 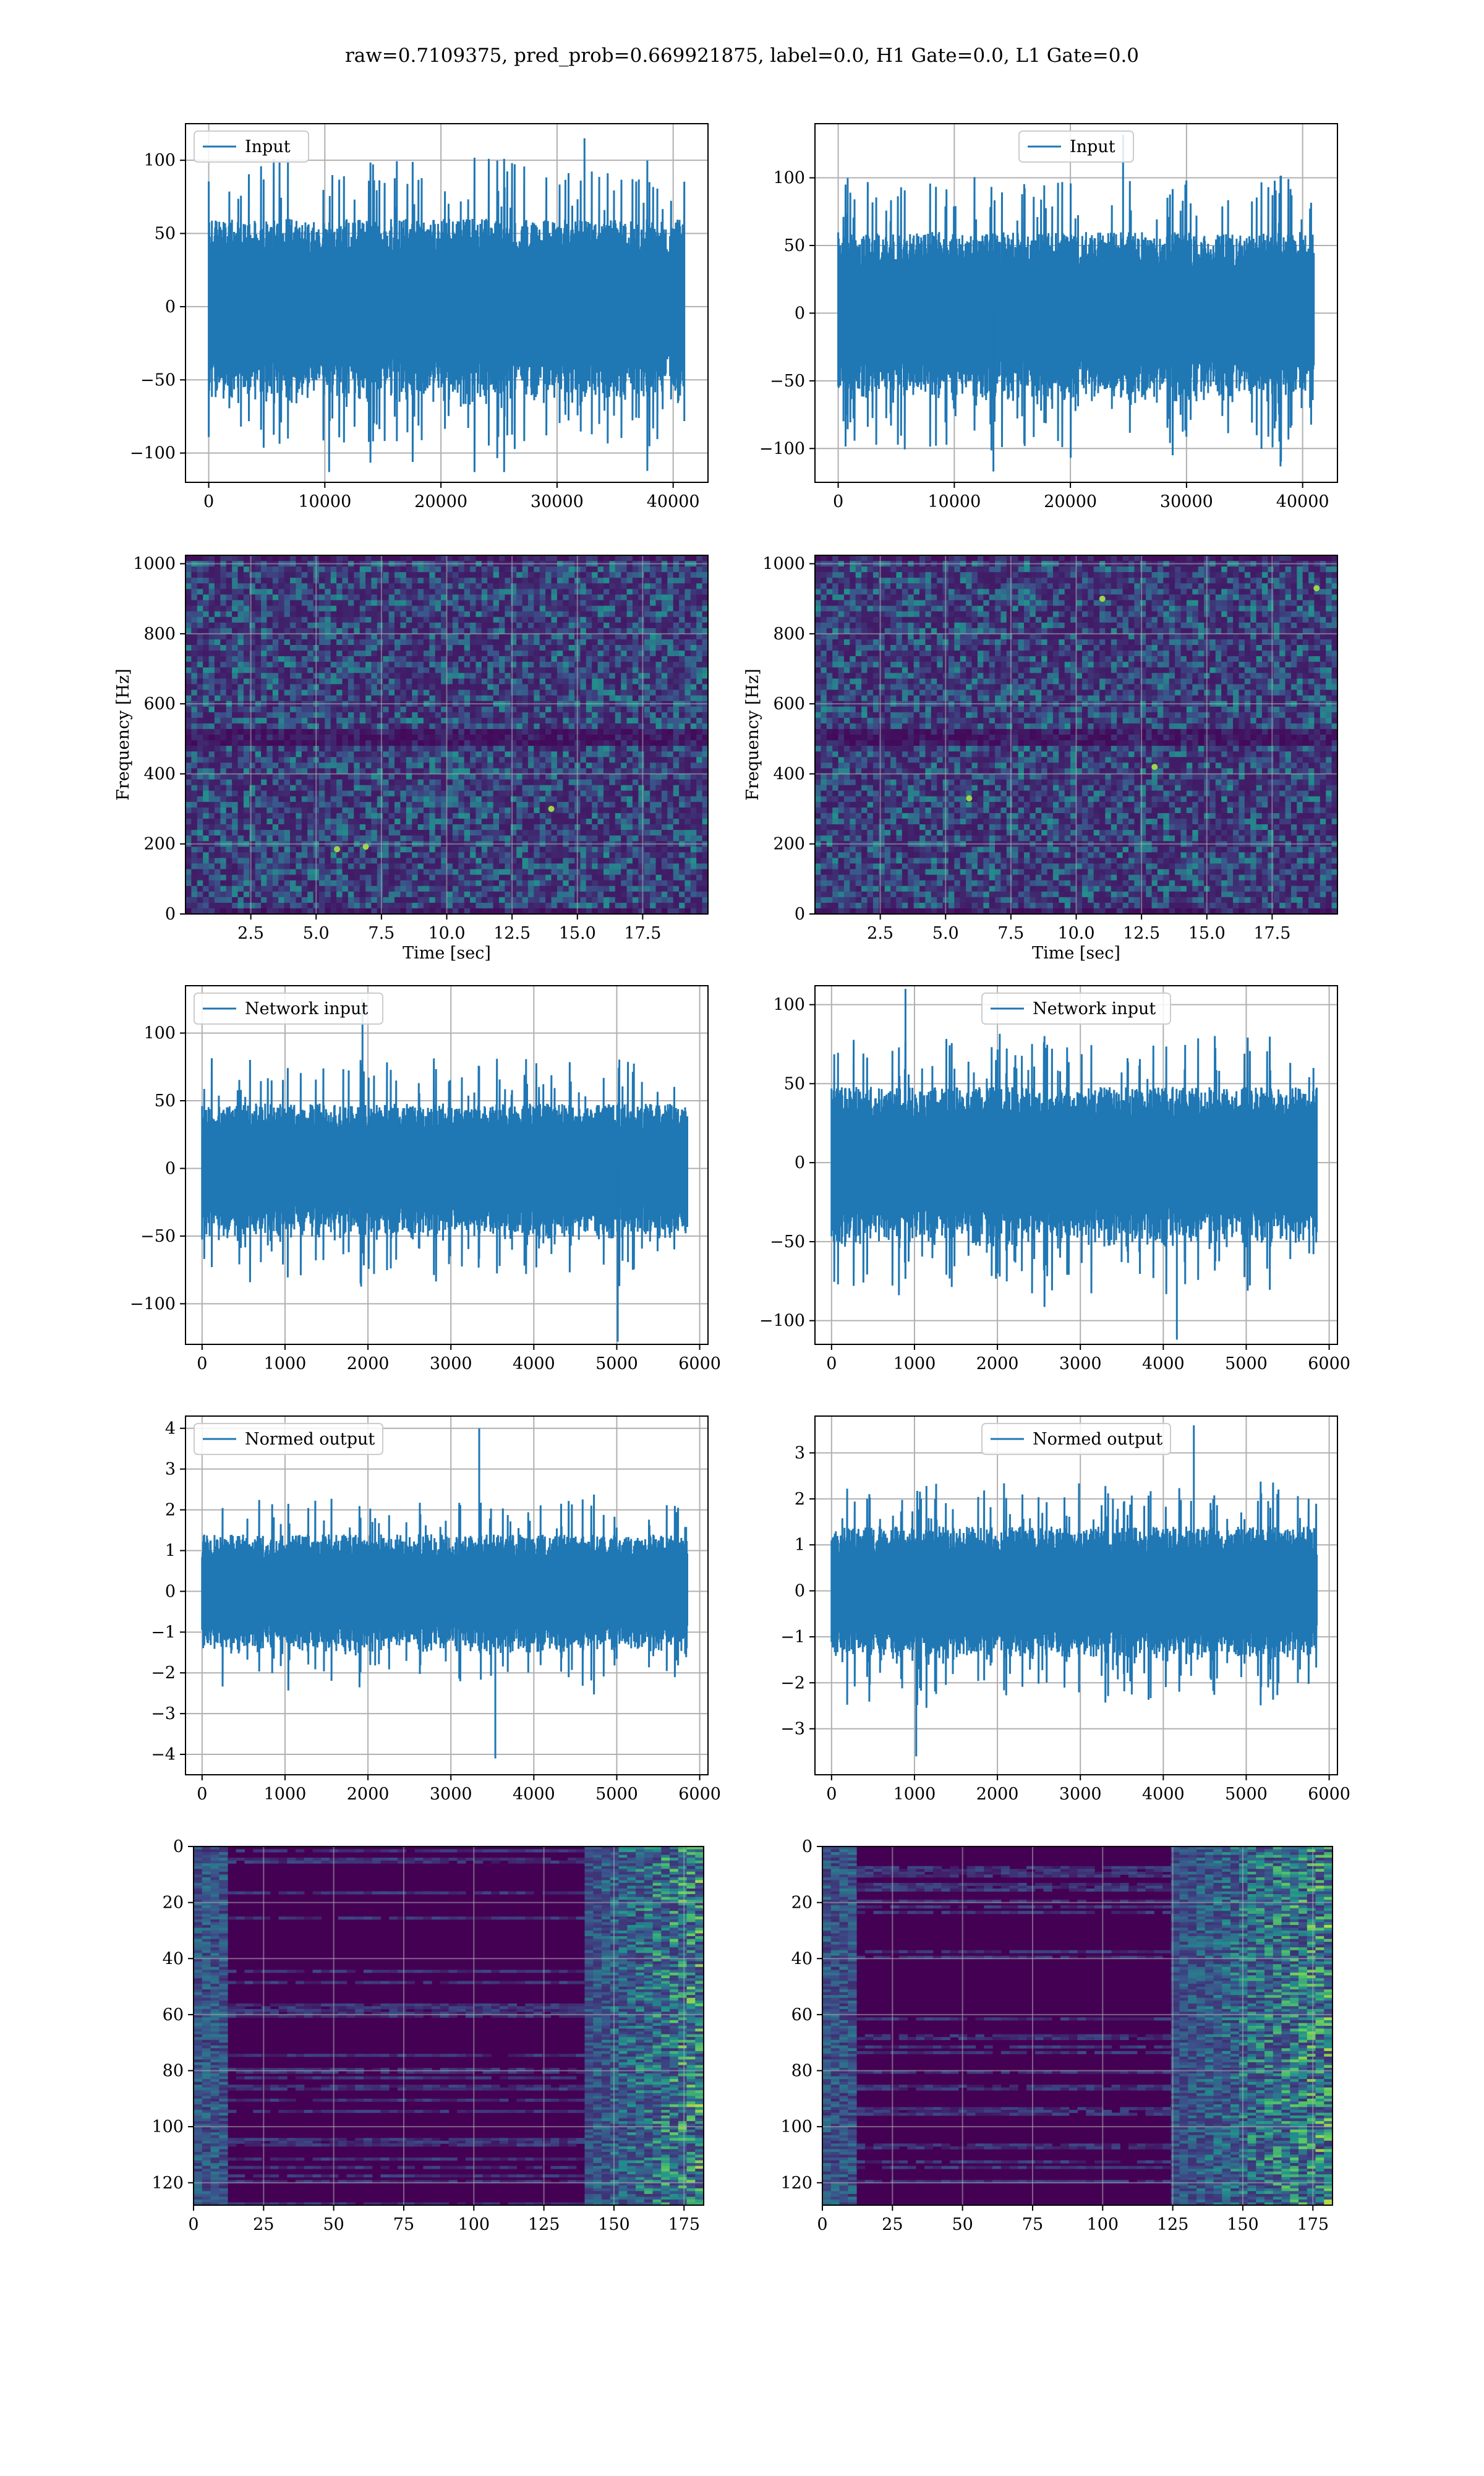 What do you see at coordinates (165, 234) in the screenshot?
I see `y-tick-label: 50` at bounding box center [165, 234].